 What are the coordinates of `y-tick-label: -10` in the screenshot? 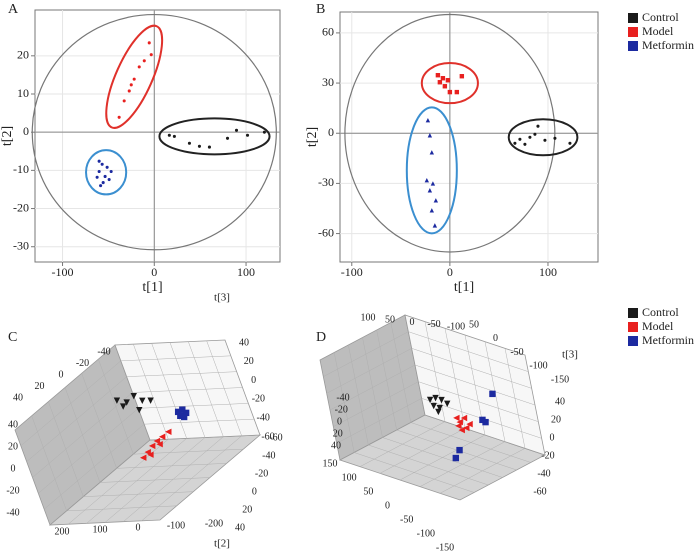 It's located at (21, 169).